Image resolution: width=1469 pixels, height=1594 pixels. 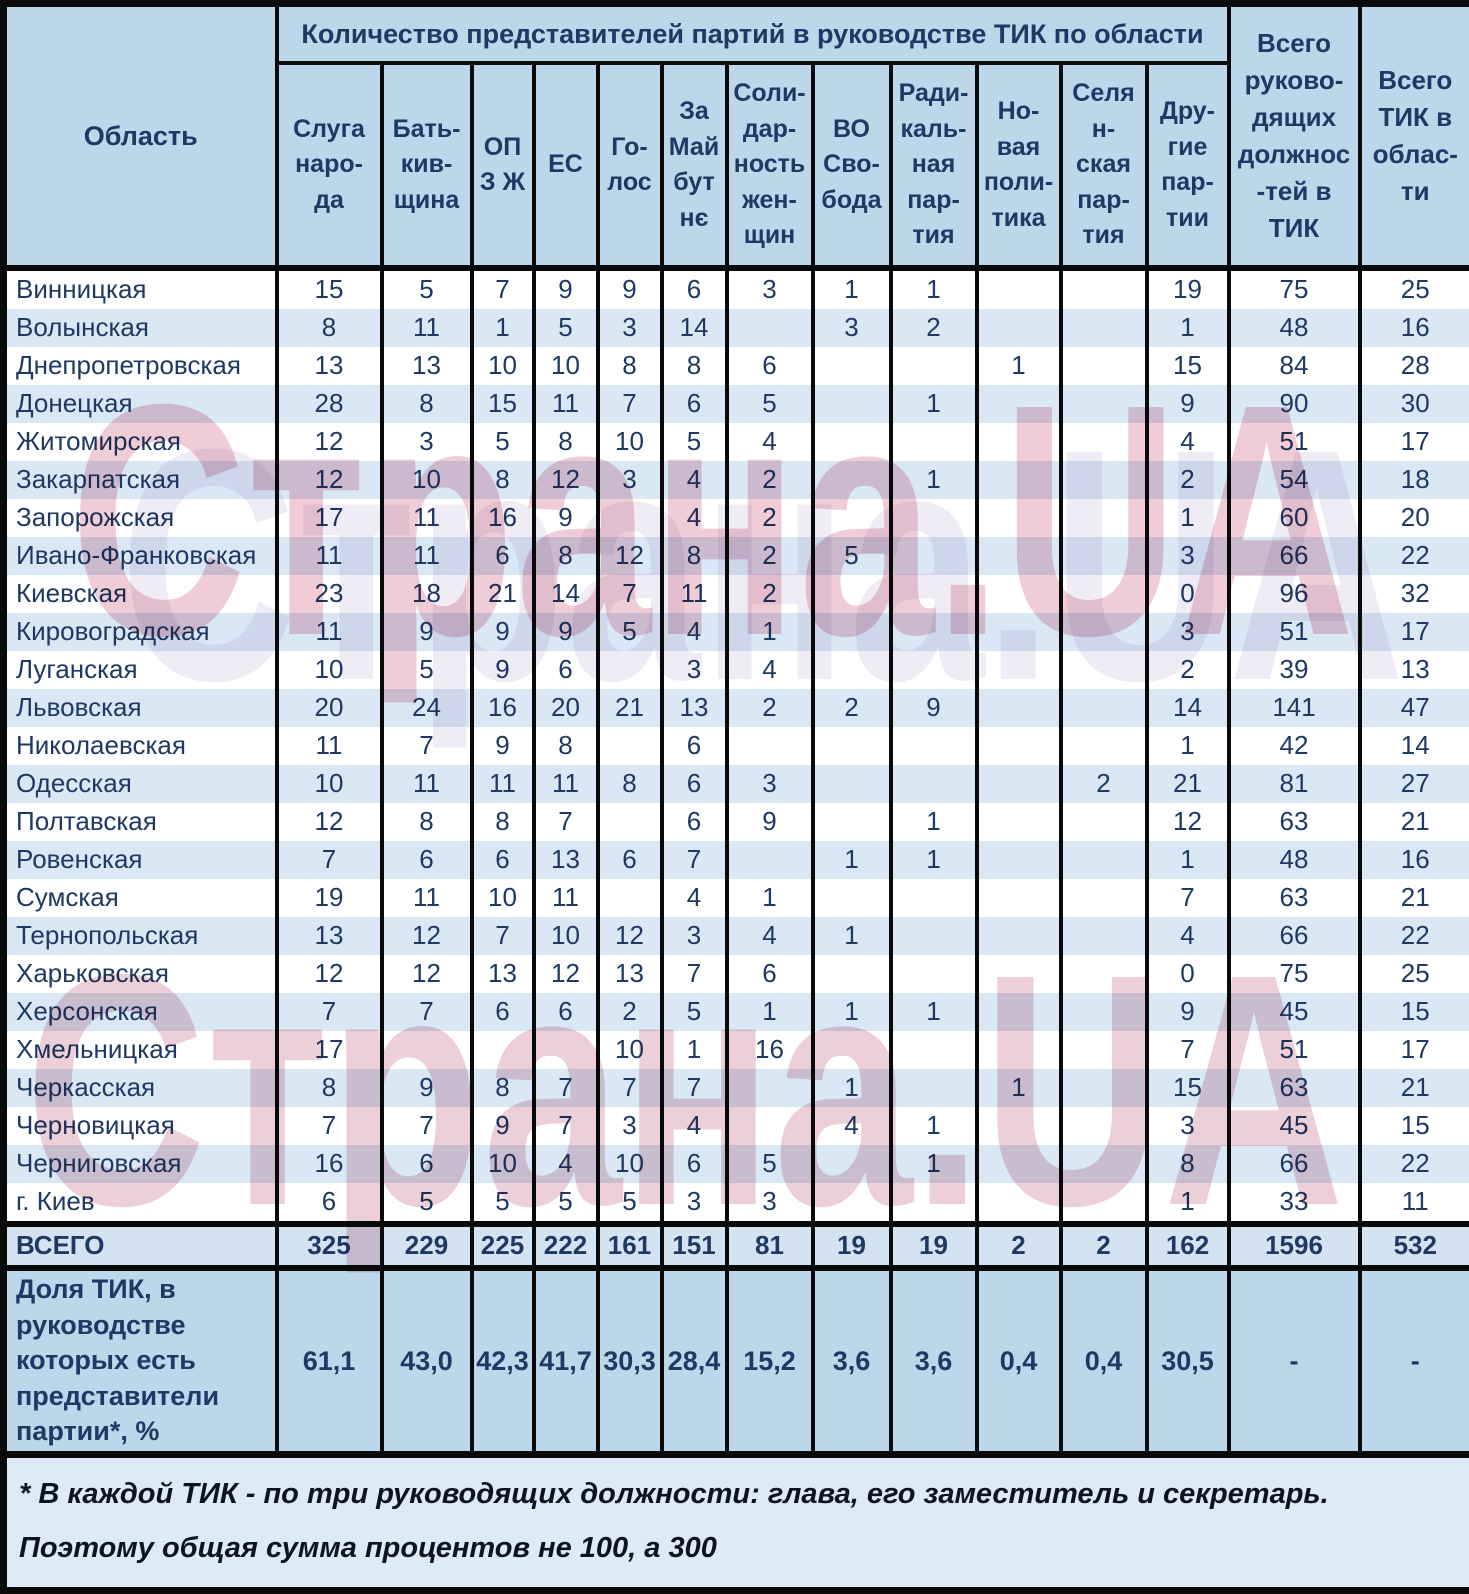 What do you see at coordinates (1414, 1361) in the screenshot?
I see `share-value-cell: -` at bounding box center [1414, 1361].